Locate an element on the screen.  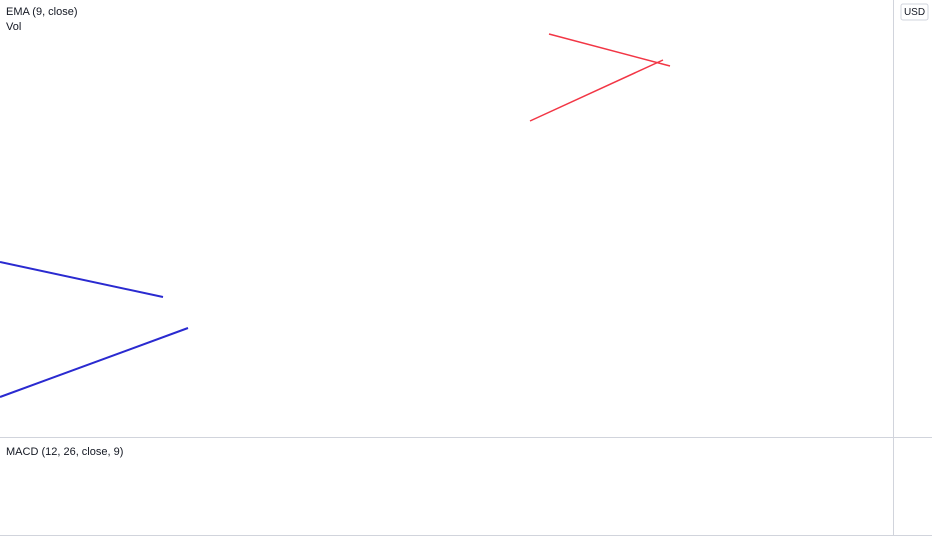
ema-legend: EMA (9, close) is located at coordinates (42, 12).